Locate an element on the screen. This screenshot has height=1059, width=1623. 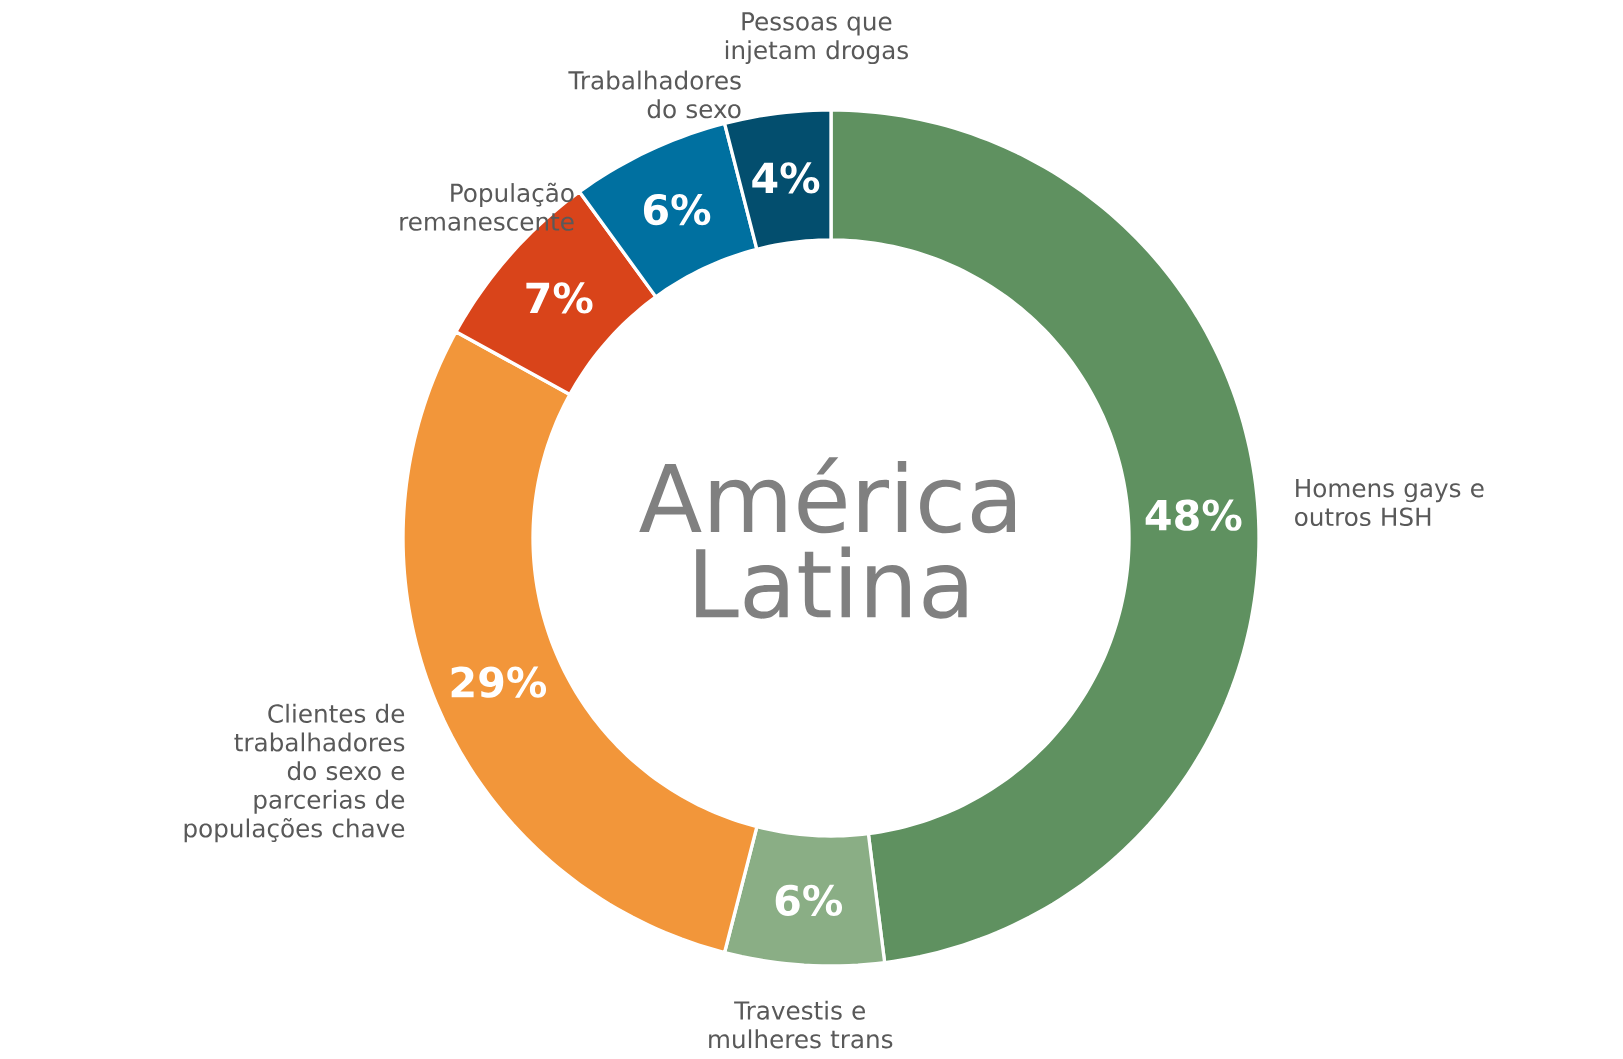
text: América Latina is located at coordinates (827, 538).